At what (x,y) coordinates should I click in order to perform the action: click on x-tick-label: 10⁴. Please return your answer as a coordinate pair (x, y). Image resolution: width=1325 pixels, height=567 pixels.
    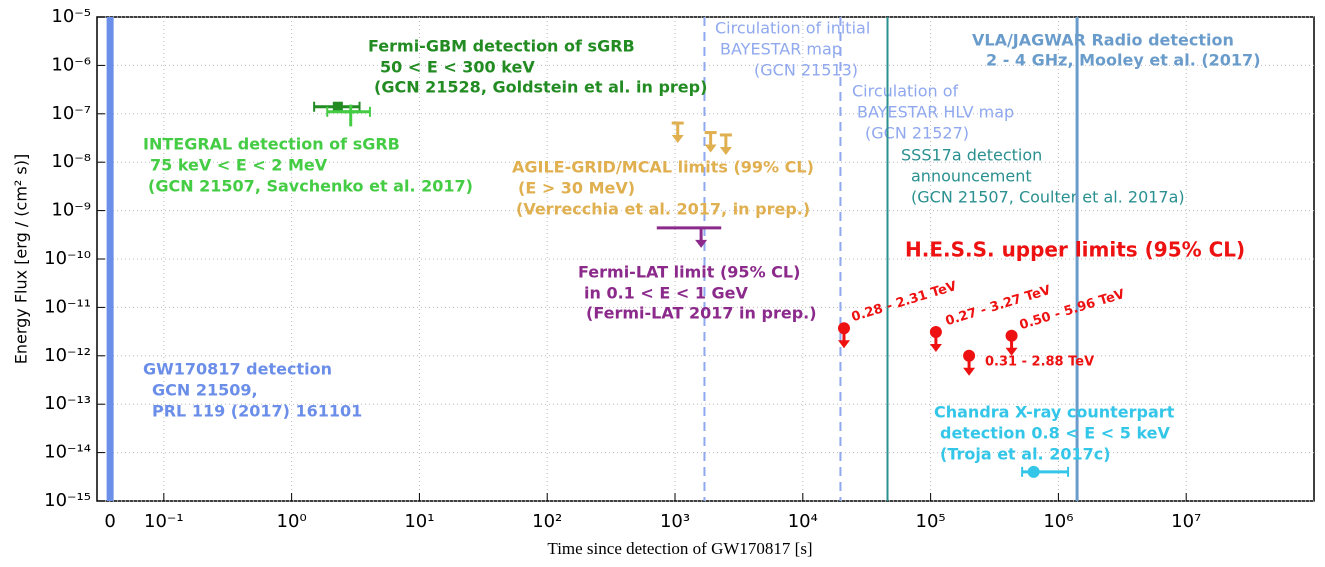
    Looking at the image, I should click on (803, 521).